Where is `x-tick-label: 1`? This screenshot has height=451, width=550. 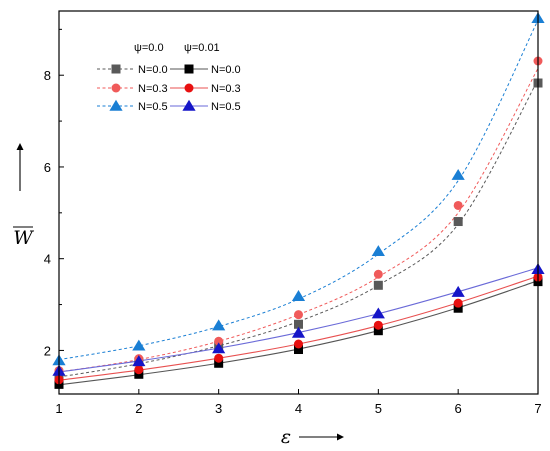 x-tick-label: 1 is located at coordinates (58, 408).